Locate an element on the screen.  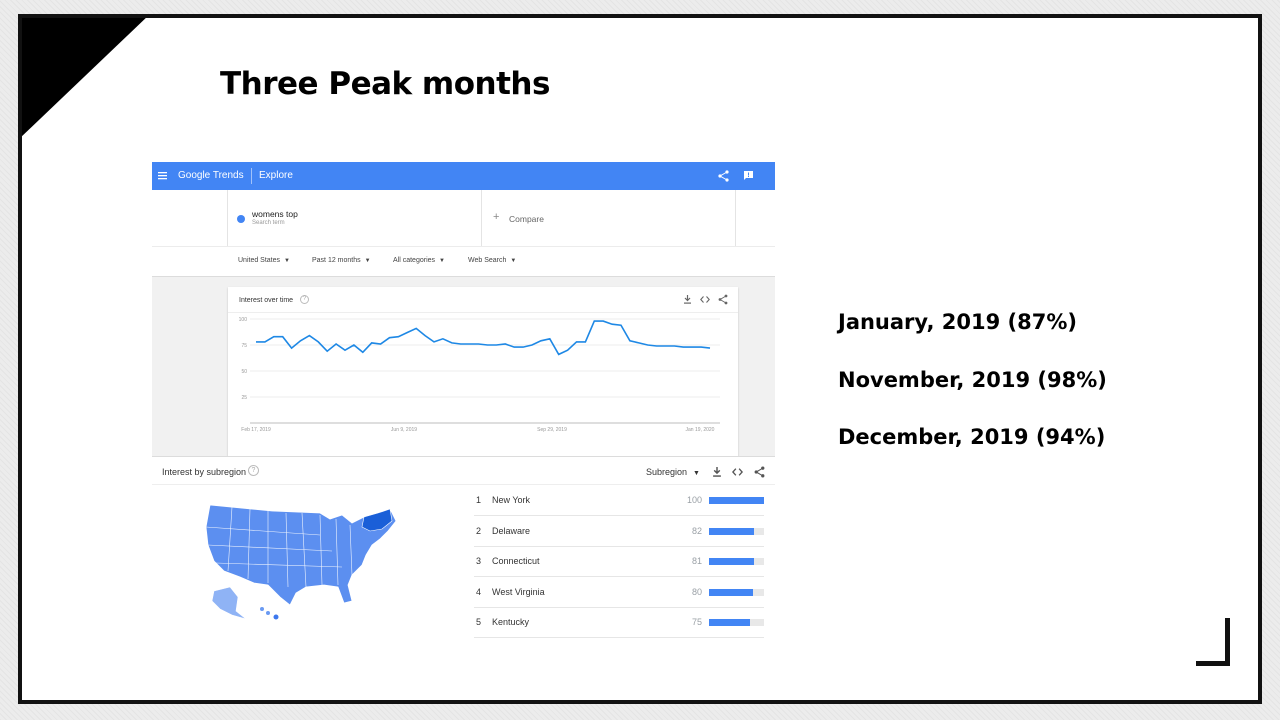
region-name: New York is located at coordinates (511, 500).